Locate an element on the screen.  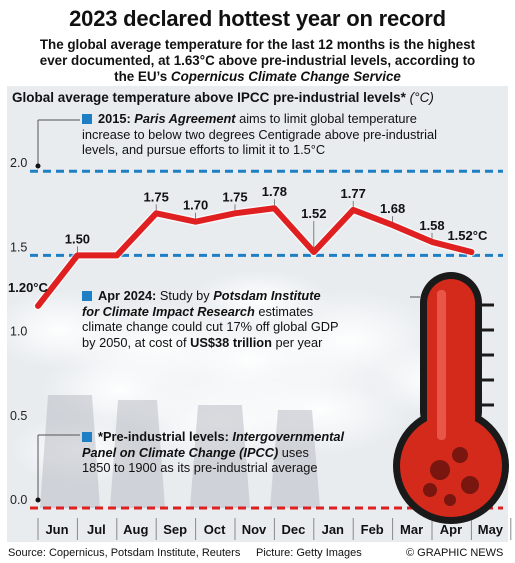
x-tick-label: Feb is located at coordinates (372, 529).